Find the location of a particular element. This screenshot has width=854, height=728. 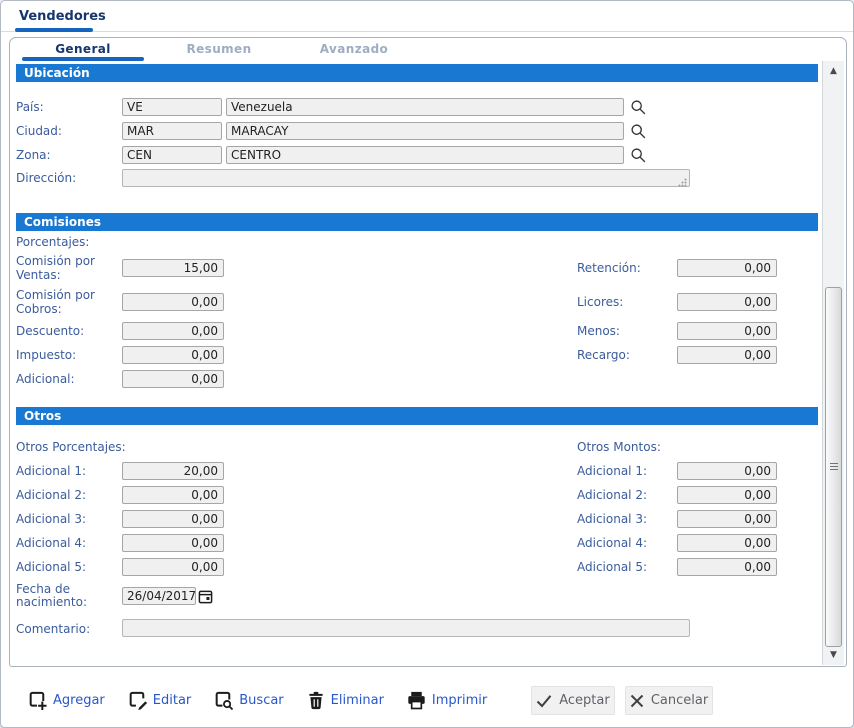

recargo-input is located at coordinates (727, 355).